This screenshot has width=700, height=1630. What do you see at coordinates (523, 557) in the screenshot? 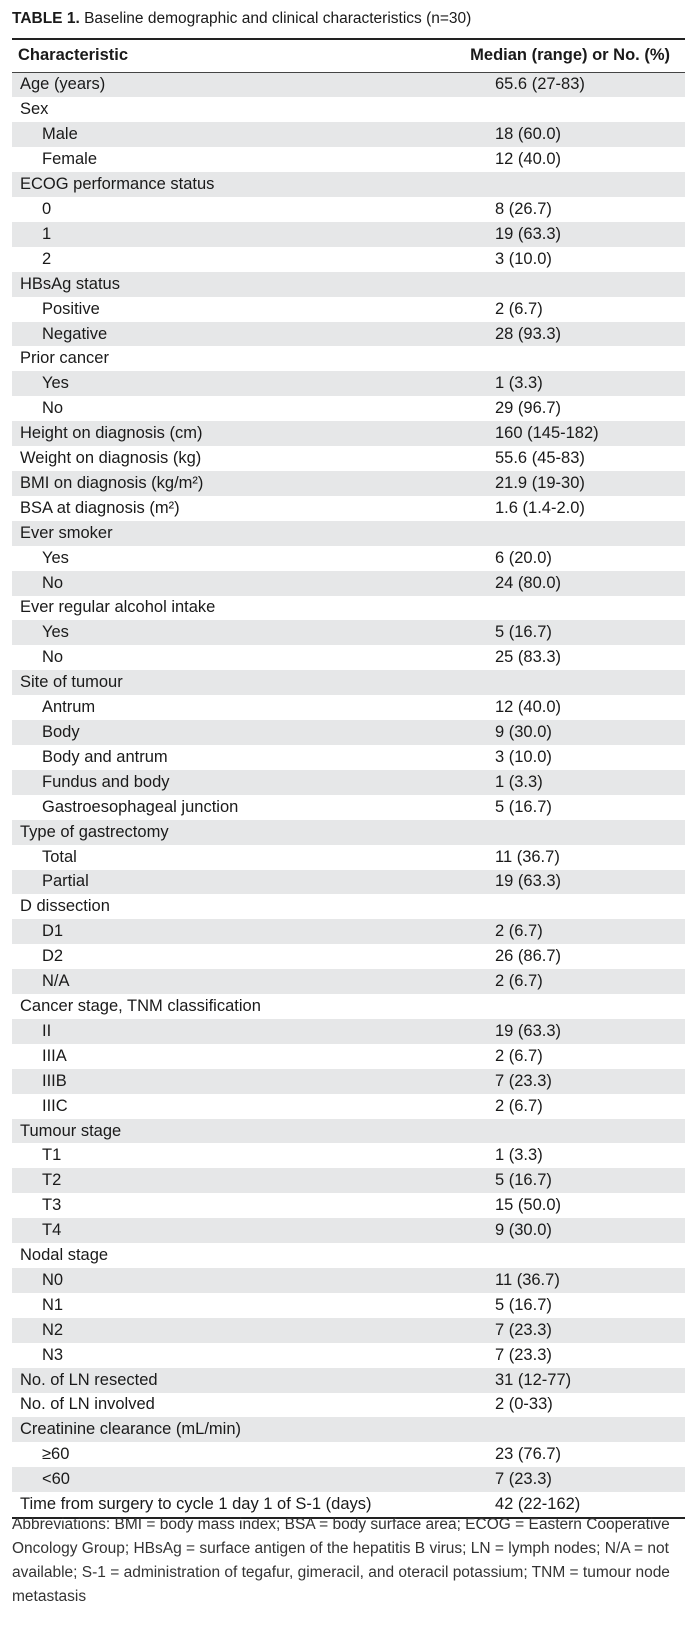
I see `row-value: 6 (20.0)` at bounding box center [523, 557].